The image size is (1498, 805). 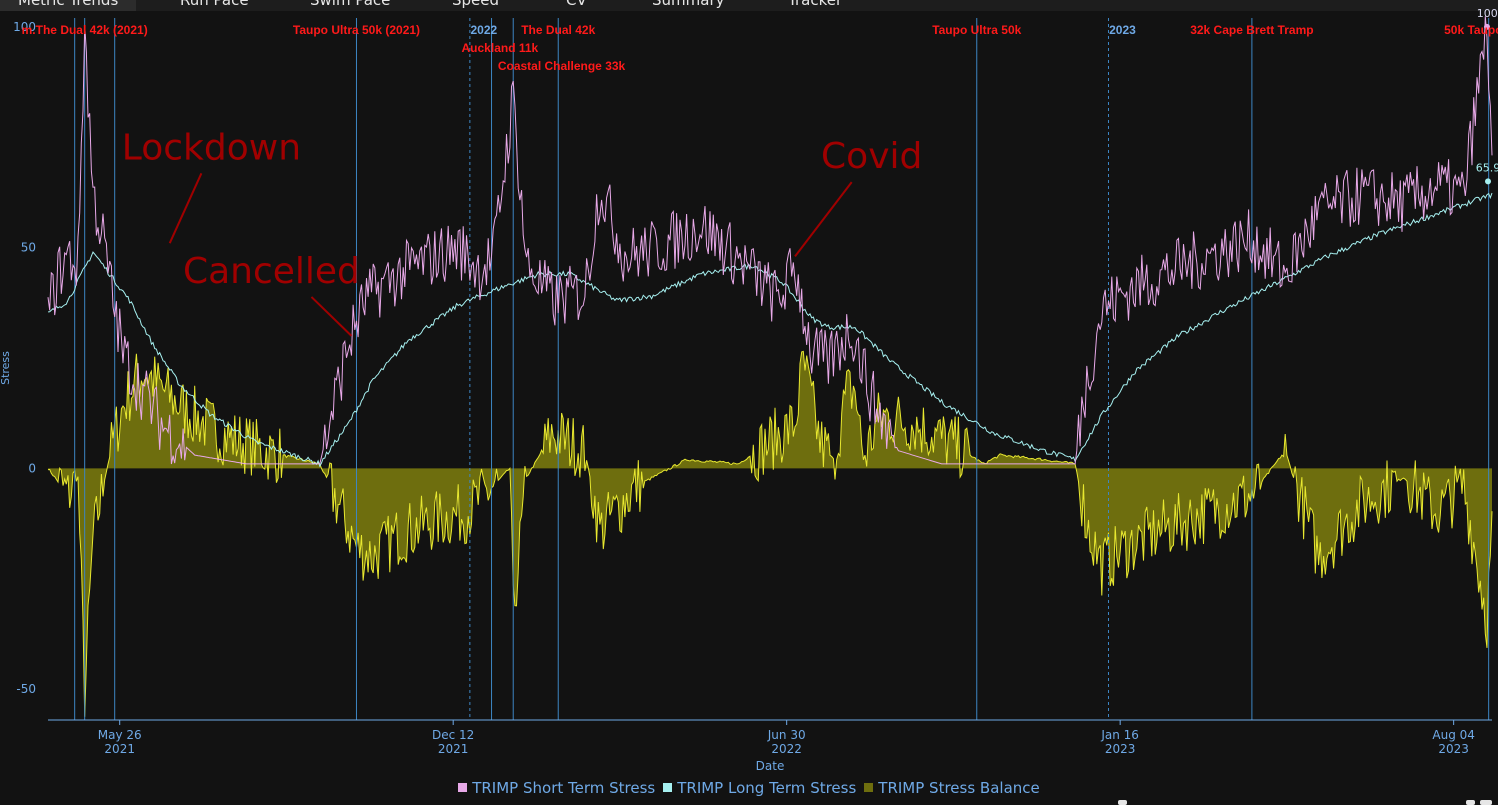 What do you see at coordinates (564, 788) in the screenshot?
I see `legend-label: TRIMP Short Term Stress` at bounding box center [564, 788].